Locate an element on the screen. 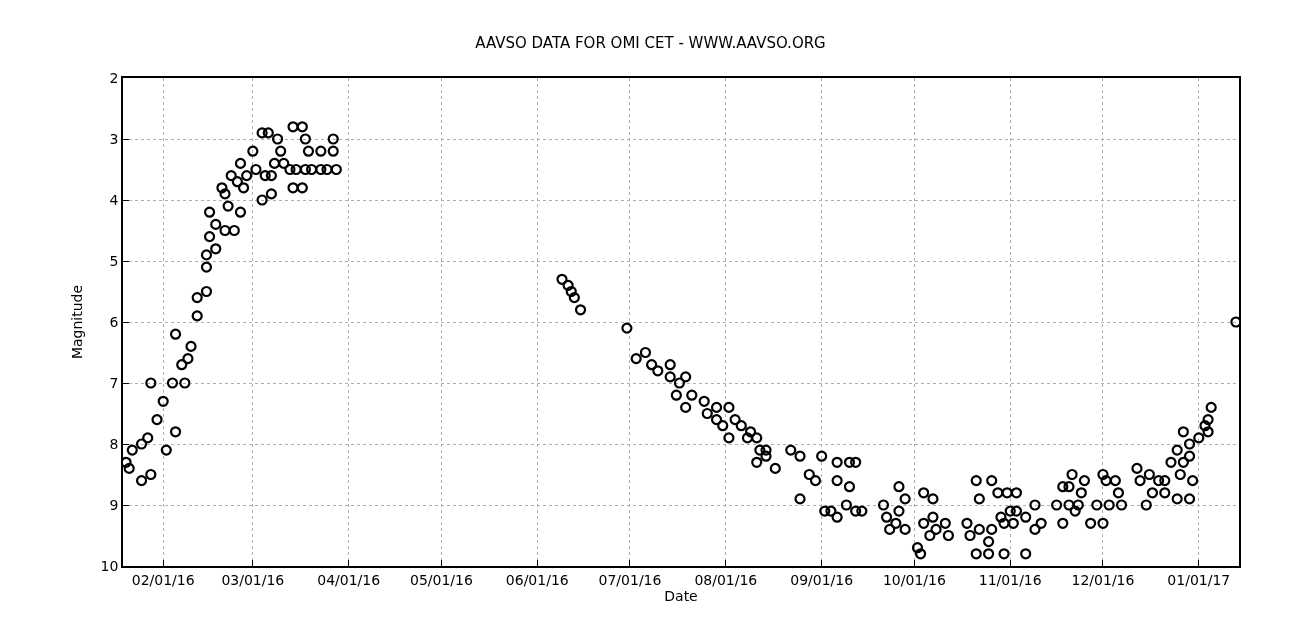  chart-title: AAVSO DATA FOR OMI CET - WWW.AAVSO.ORG is located at coordinates (650, 43).